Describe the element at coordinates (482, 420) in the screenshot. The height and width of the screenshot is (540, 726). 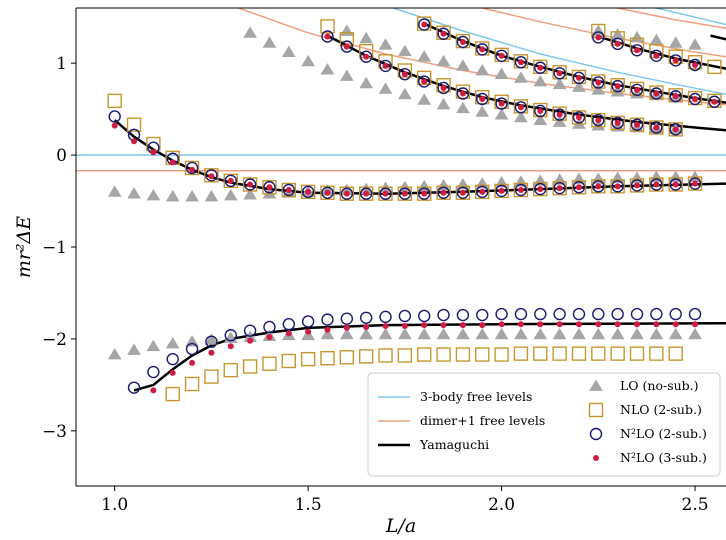
I see `dimer-legend-label: dimer+1 free levels` at that location.